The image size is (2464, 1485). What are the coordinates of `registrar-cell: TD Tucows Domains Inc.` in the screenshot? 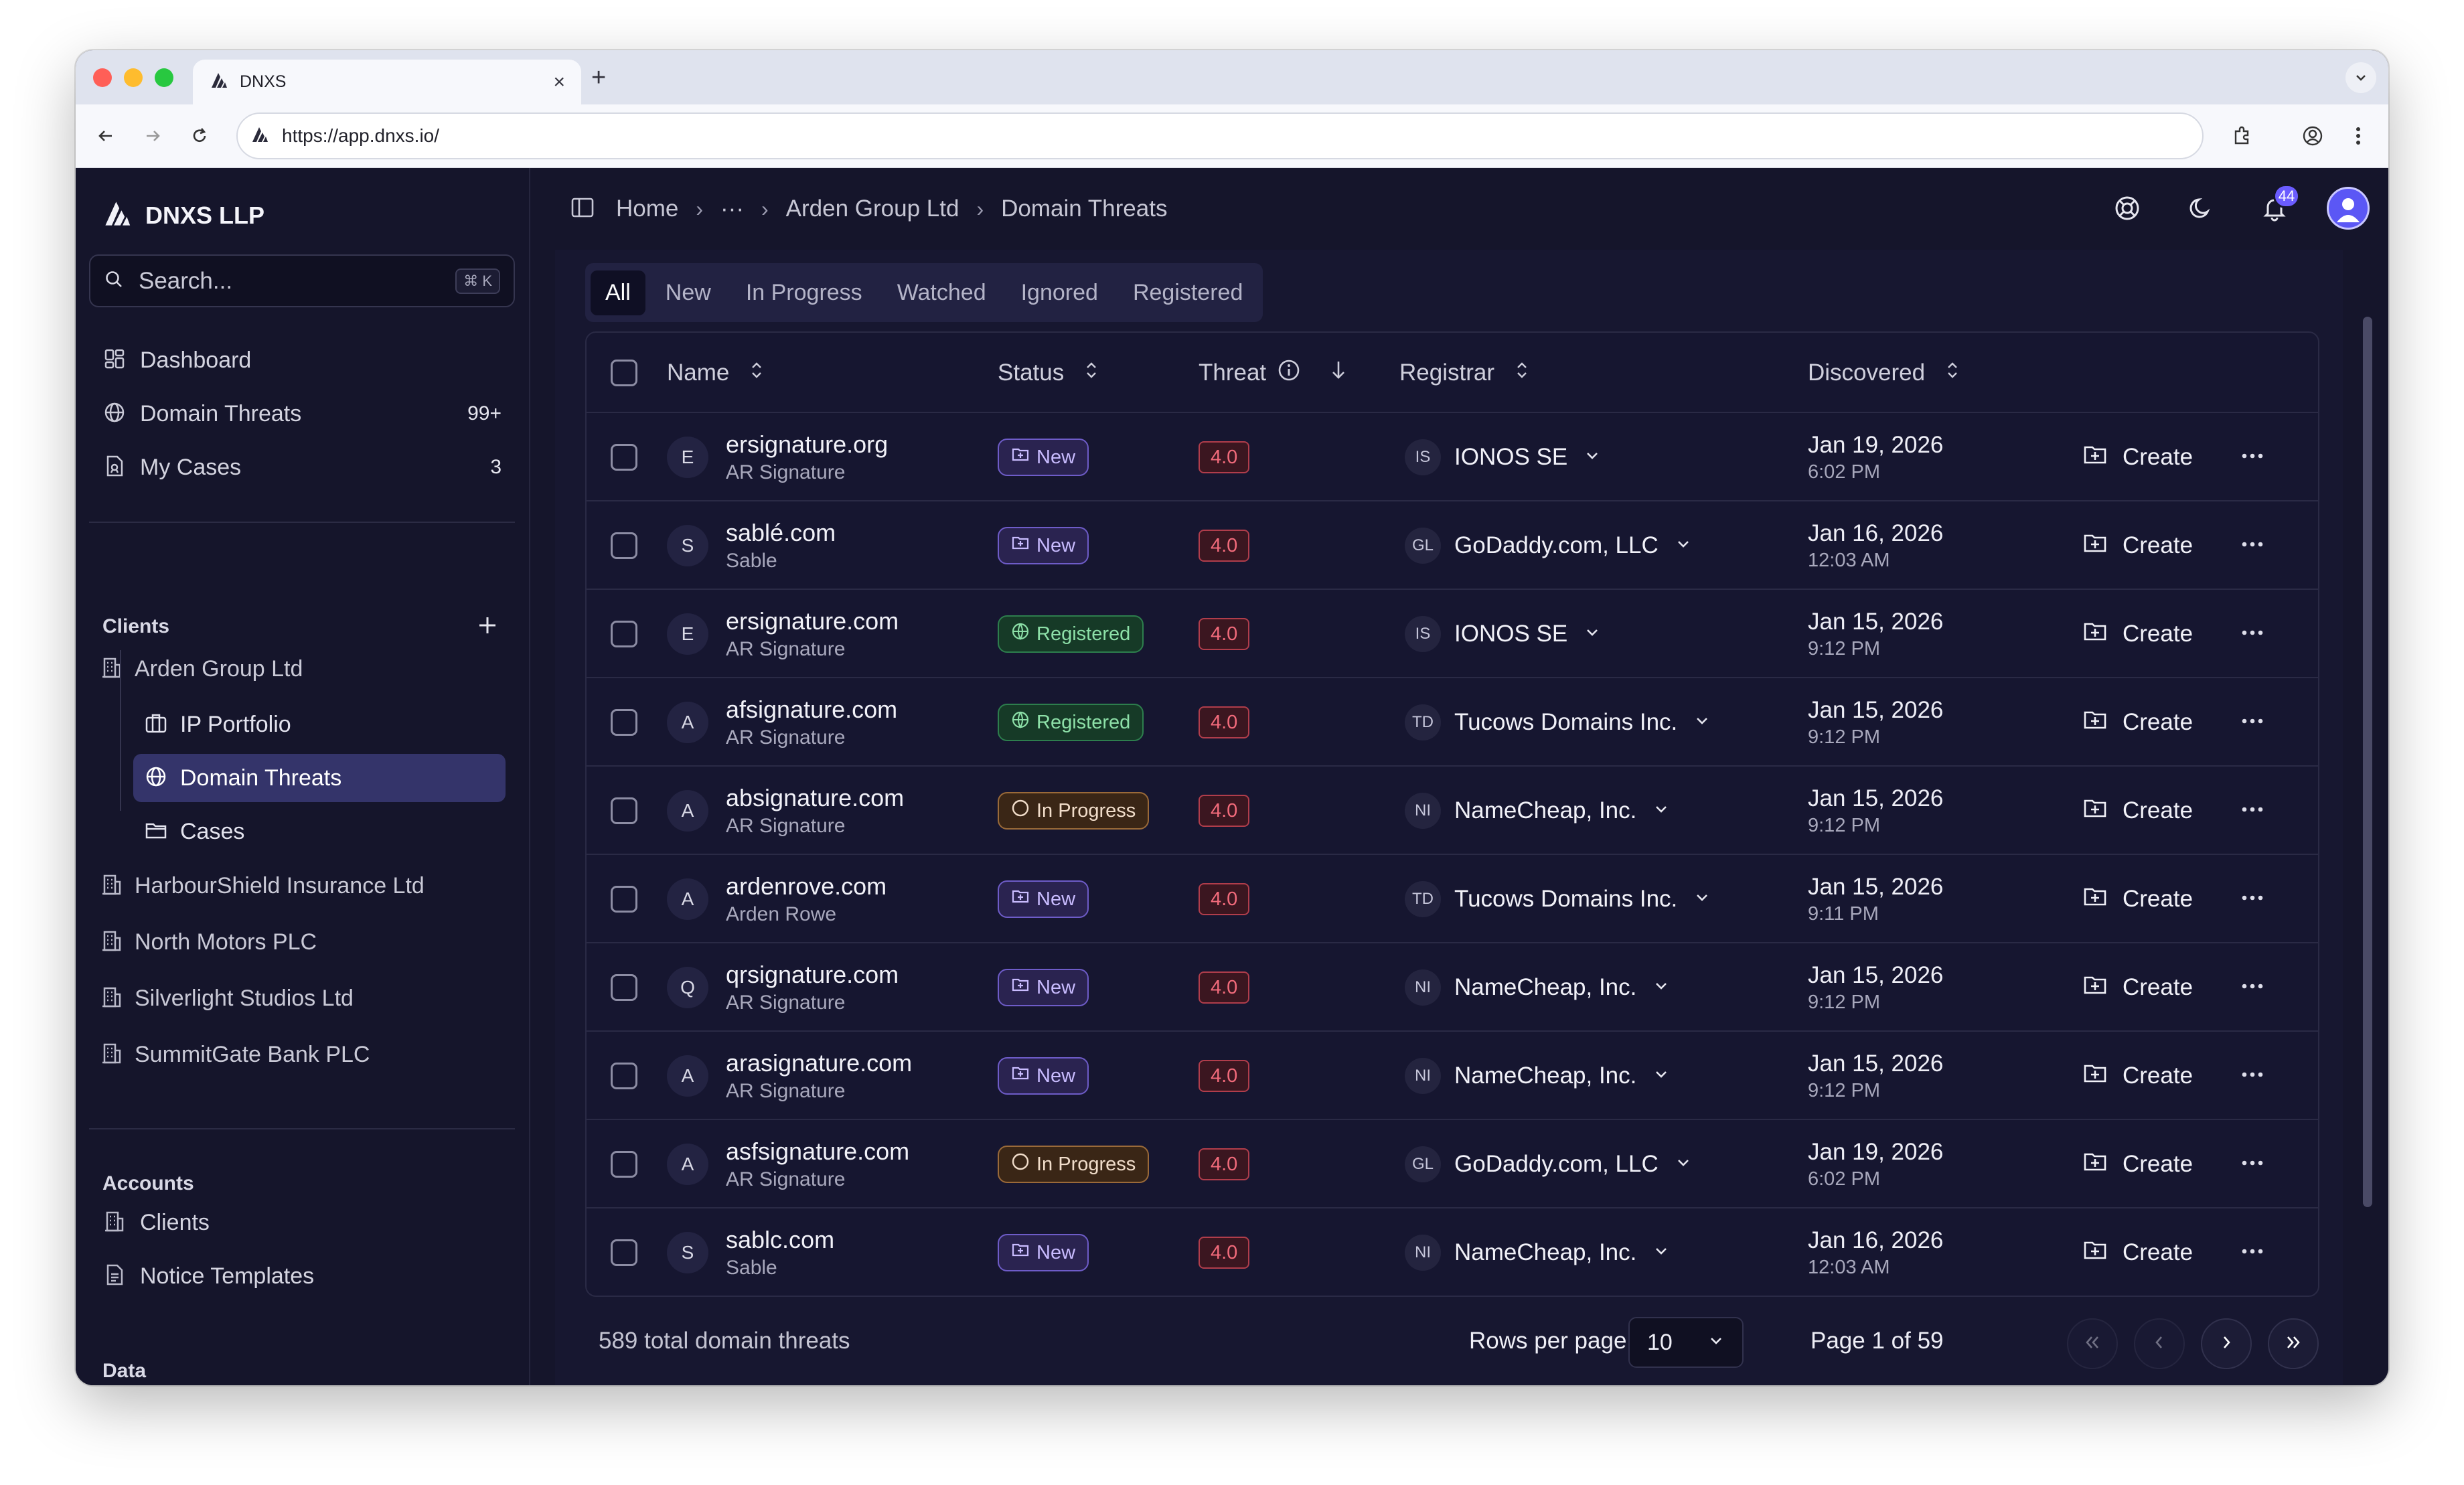 It's located at (1558, 722).